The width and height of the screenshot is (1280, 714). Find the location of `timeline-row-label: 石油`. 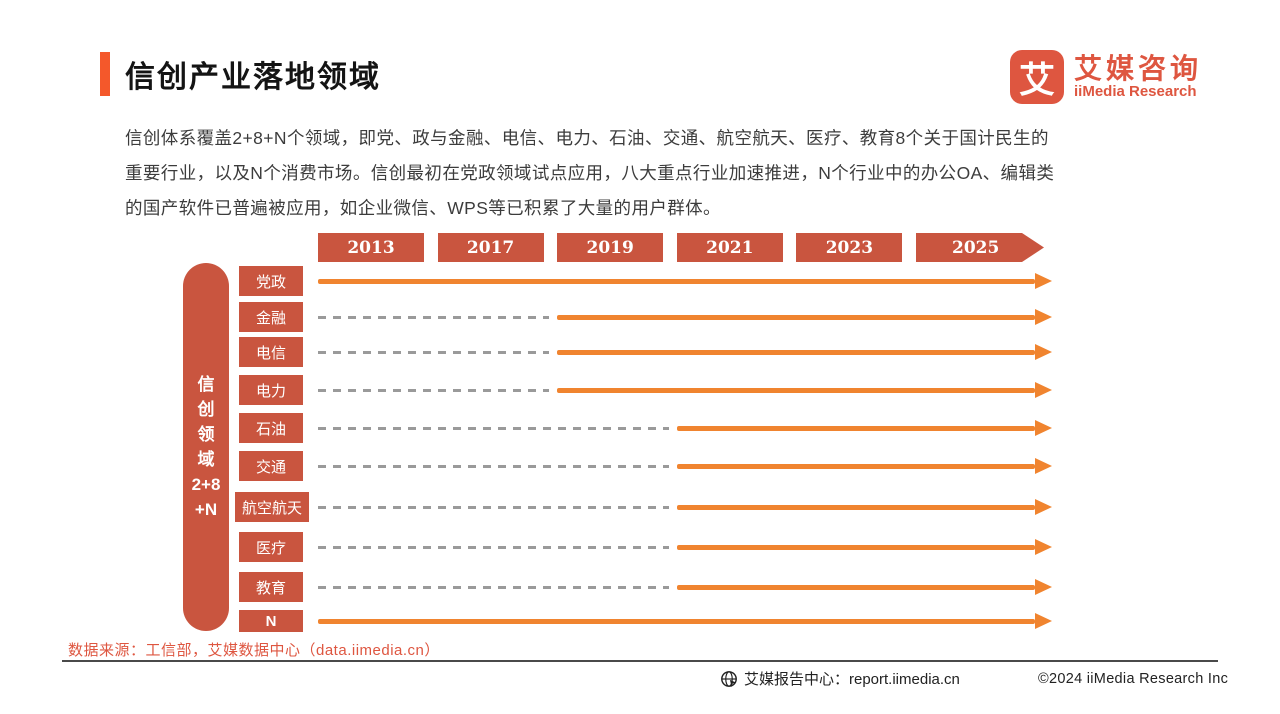

timeline-row-label: 石油 is located at coordinates (271, 428).